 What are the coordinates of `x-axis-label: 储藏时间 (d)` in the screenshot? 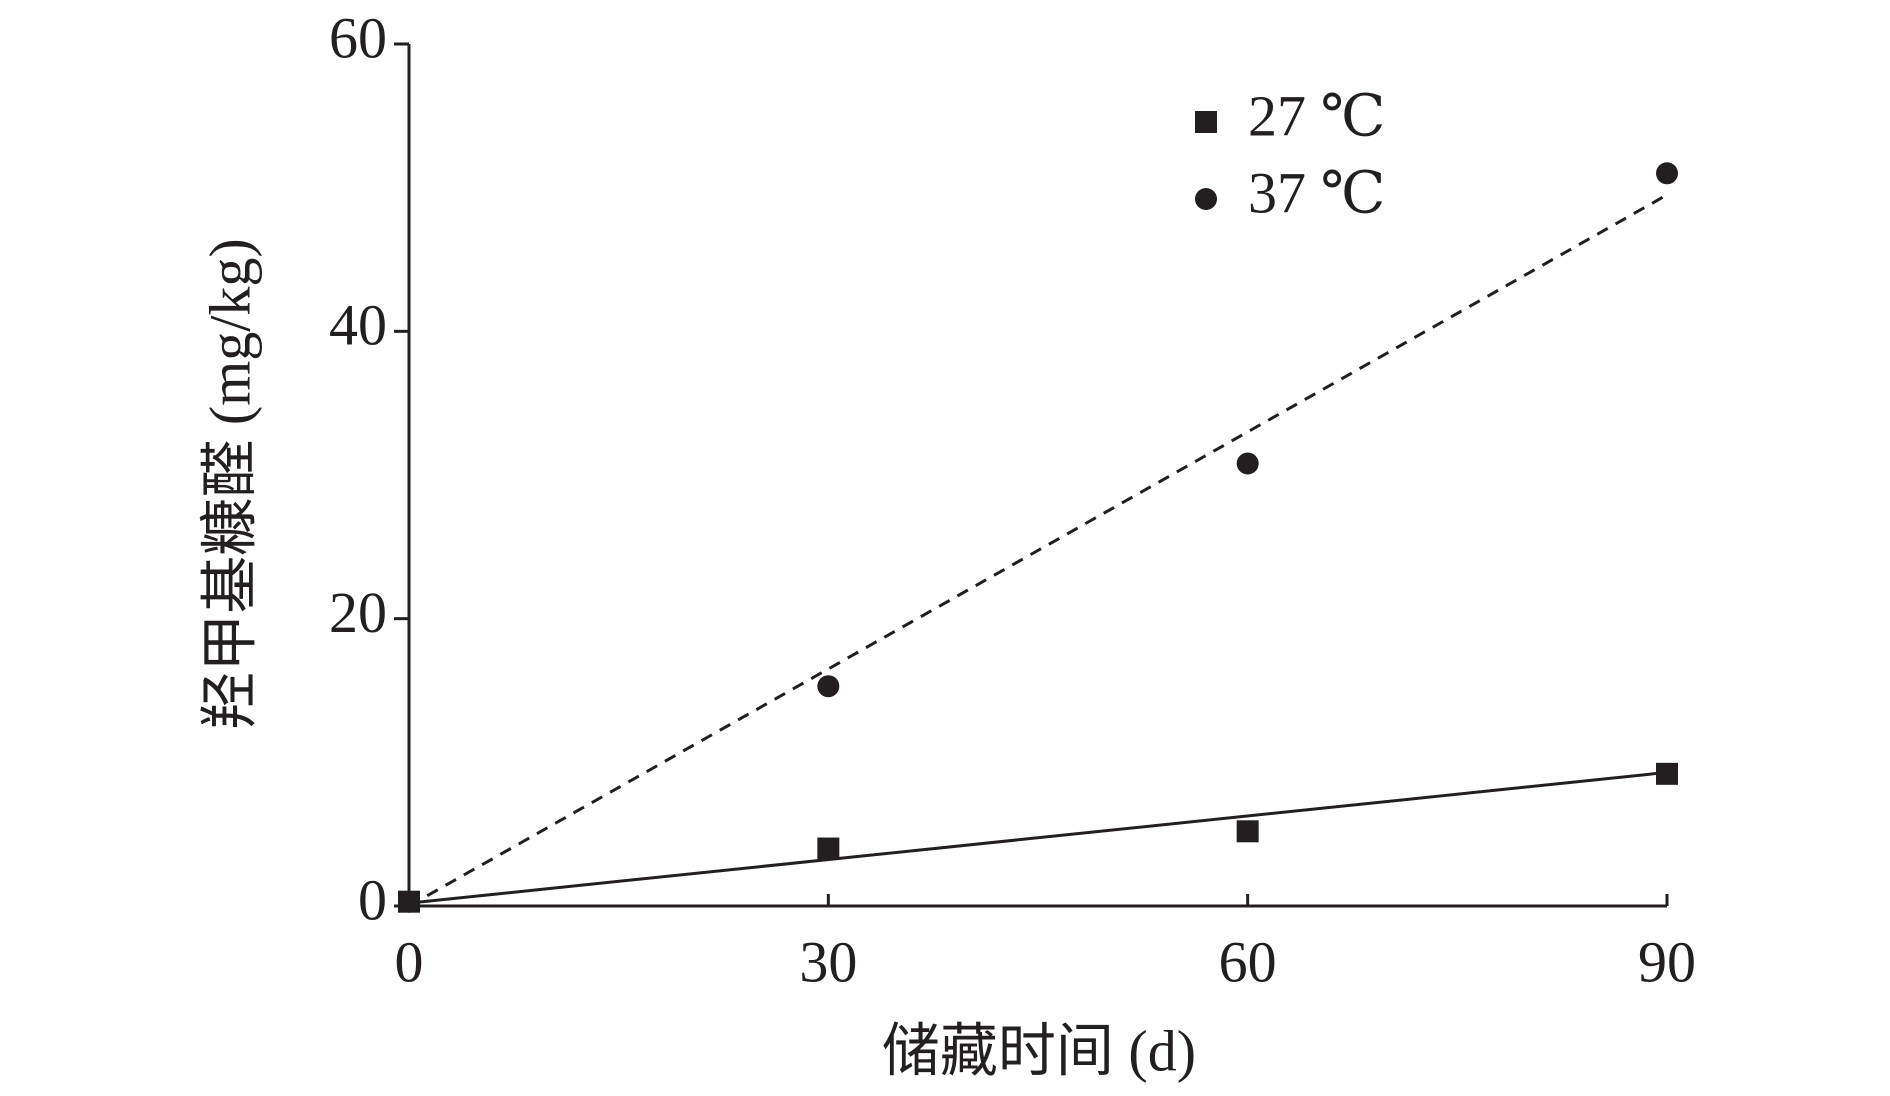 It's located at (1039, 1050).